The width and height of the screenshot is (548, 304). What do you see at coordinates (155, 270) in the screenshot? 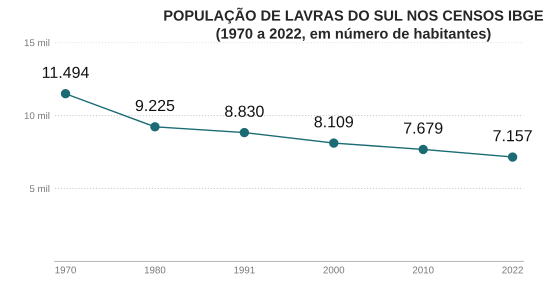
I see `x-tick-label: 1980` at bounding box center [155, 270].